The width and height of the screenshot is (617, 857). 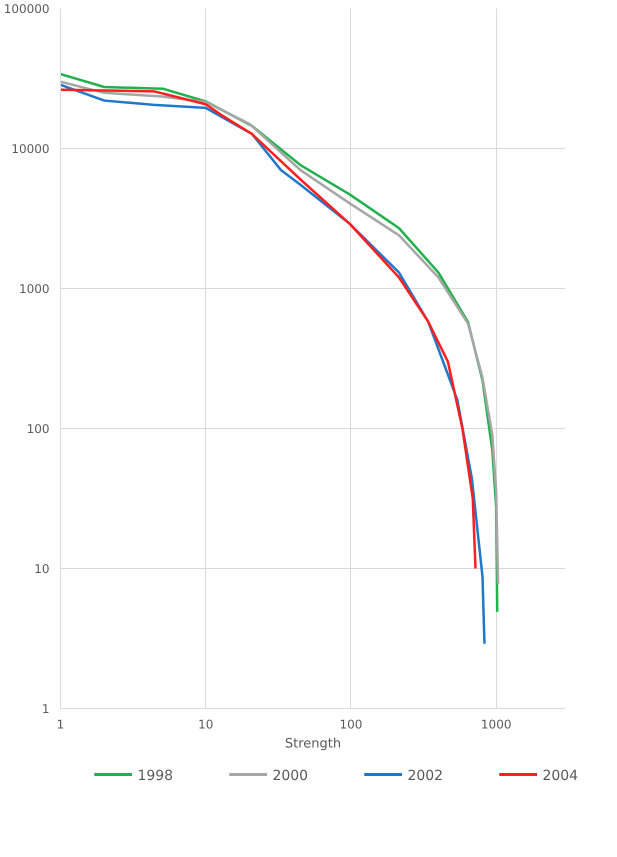 I want to click on x-tick-label: 1, so click(x=60, y=725).